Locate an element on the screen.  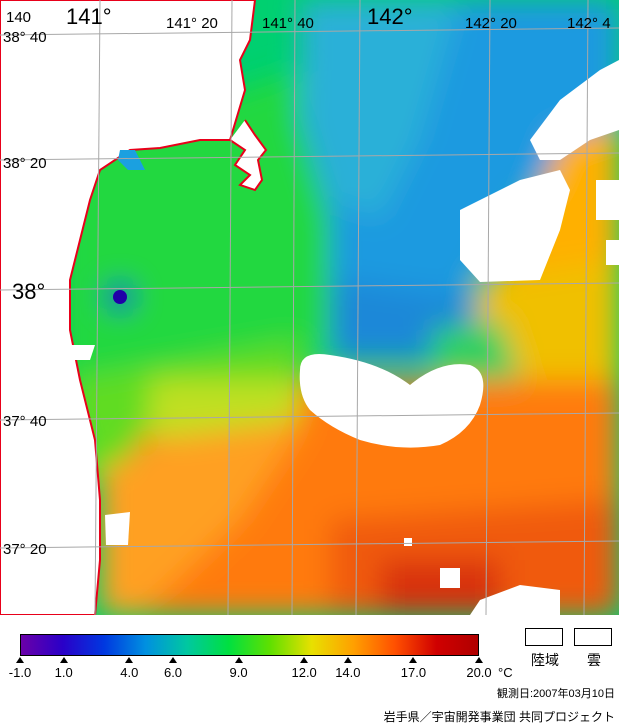
colorbar-tick-label: -1.0 is located at coordinates (20, 672).